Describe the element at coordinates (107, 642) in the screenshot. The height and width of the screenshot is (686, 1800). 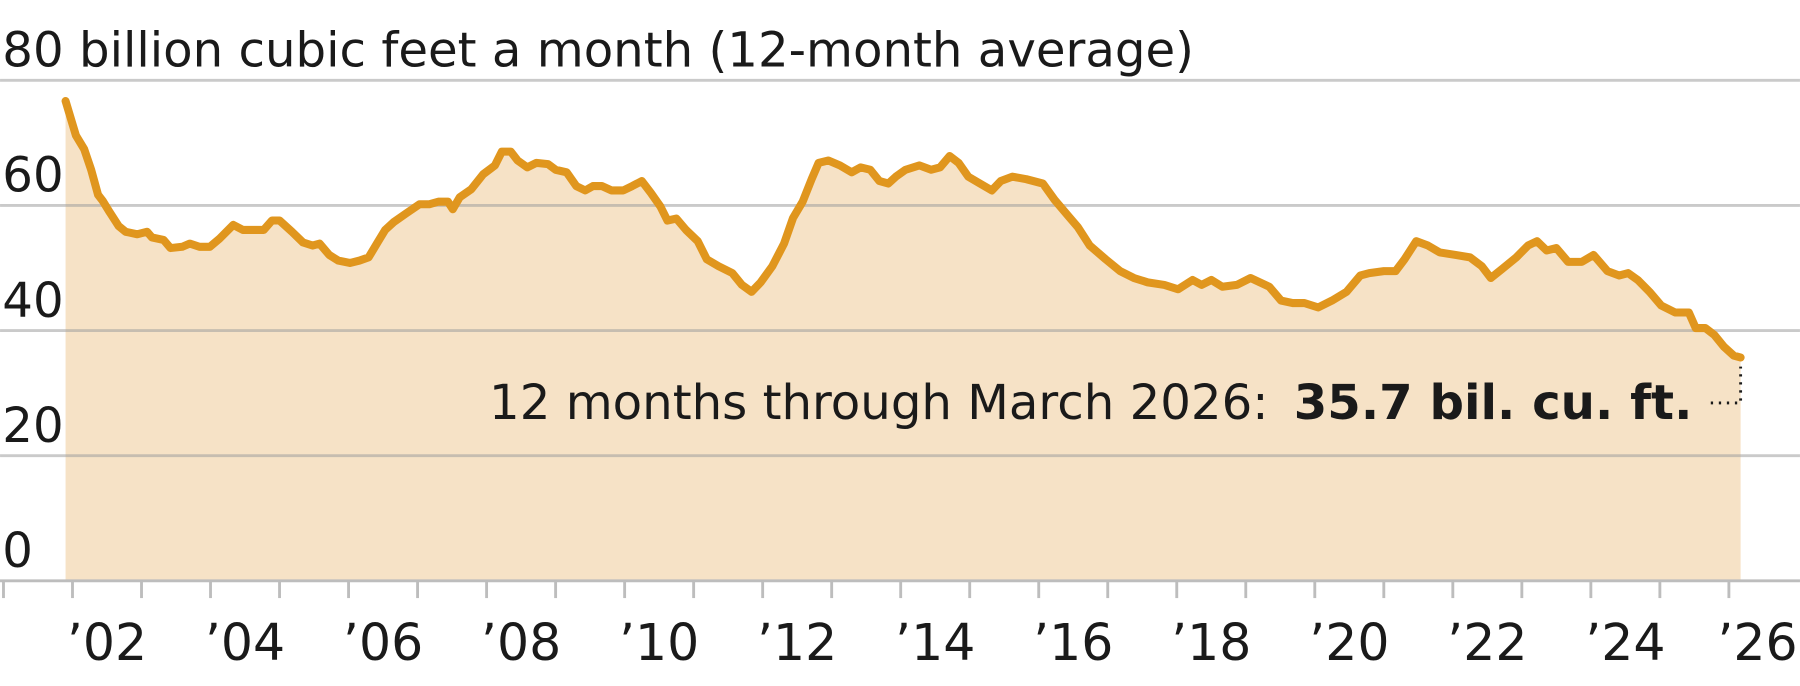
I see `x-tick-label: ’02` at that location.